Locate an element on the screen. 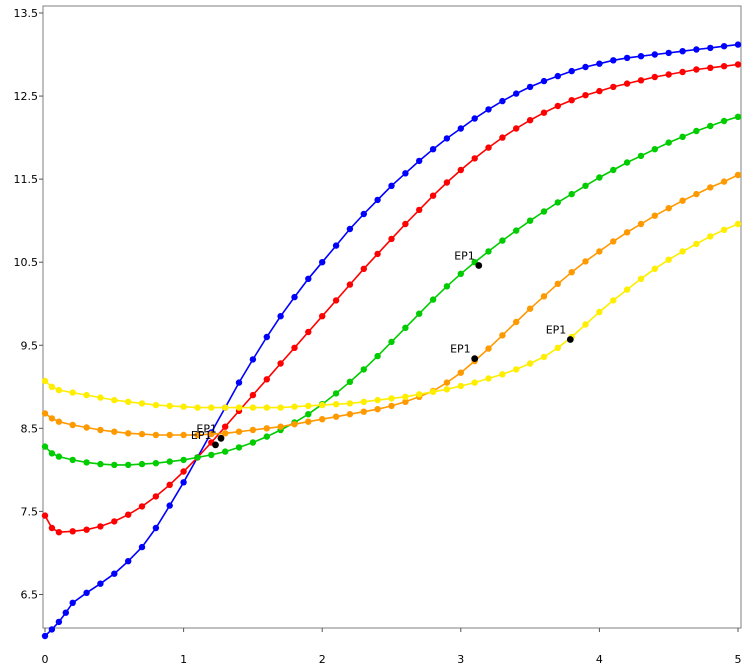 The image size is (750, 669). y-tick-label: 10.5 is located at coordinates (26, 262).